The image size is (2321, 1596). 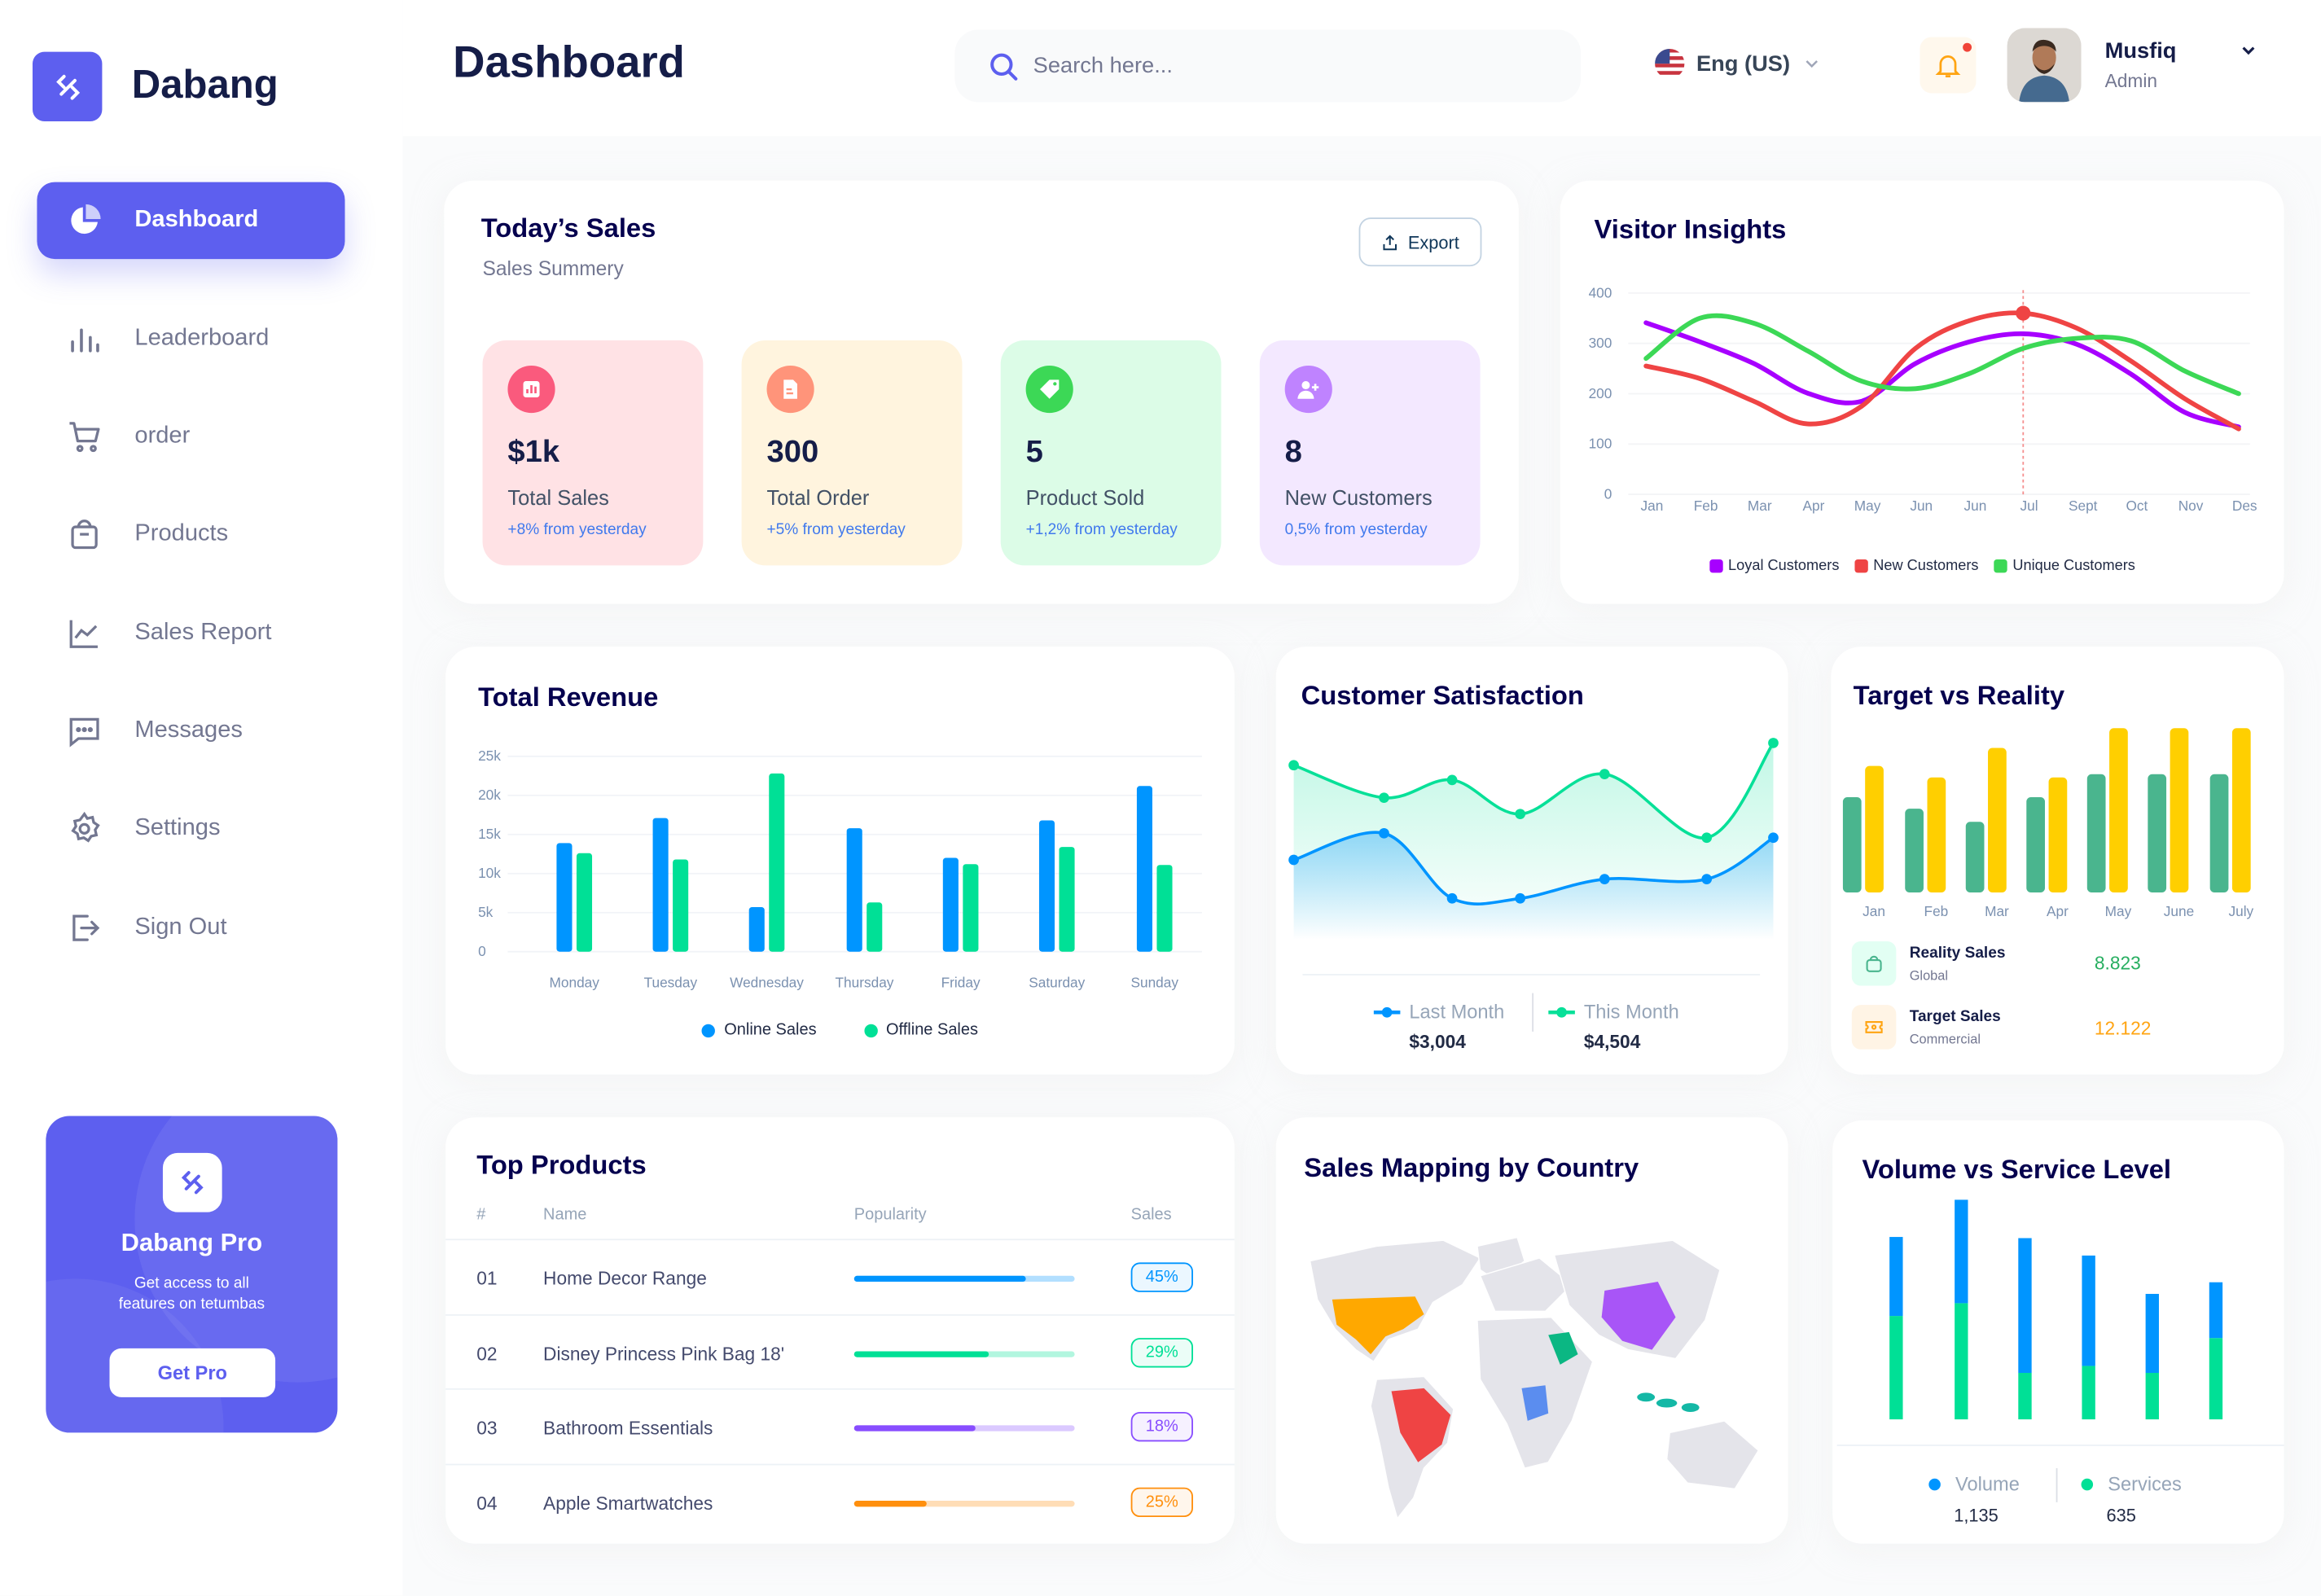 What do you see at coordinates (1784, 566) in the screenshot?
I see `legend-label: Loyal Customers` at bounding box center [1784, 566].